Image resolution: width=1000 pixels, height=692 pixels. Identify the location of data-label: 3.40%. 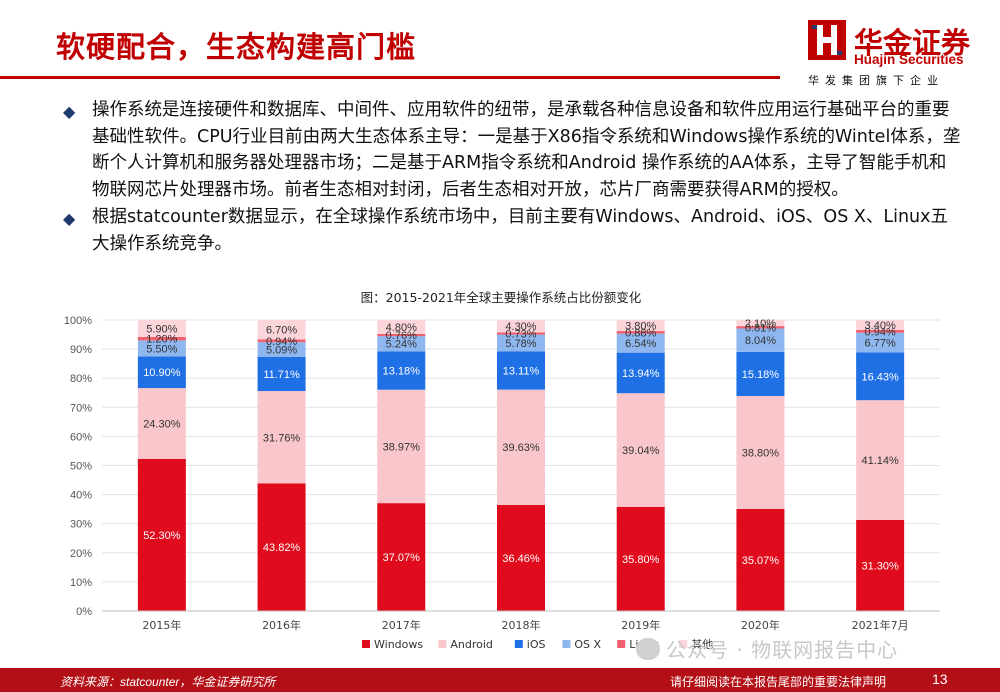
(880, 326).